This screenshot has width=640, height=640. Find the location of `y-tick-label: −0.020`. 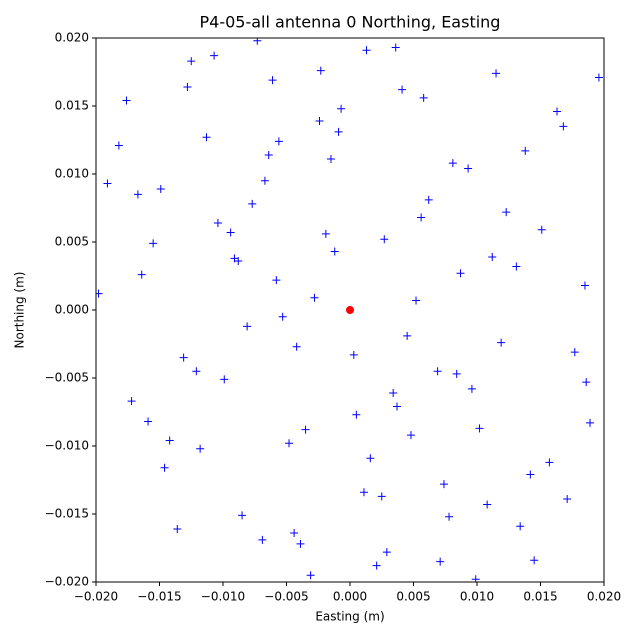

y-tick-label: −0.020 is located at coordinates (67, 582).